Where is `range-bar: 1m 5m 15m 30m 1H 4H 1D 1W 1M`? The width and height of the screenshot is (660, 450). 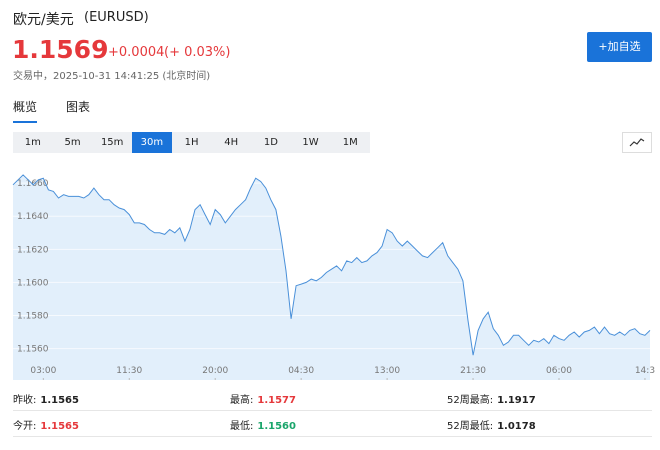 range-bar: 1m 5m 15m 30m 1H 4H 1D 1W 1M is located at coordinates (191, 142).